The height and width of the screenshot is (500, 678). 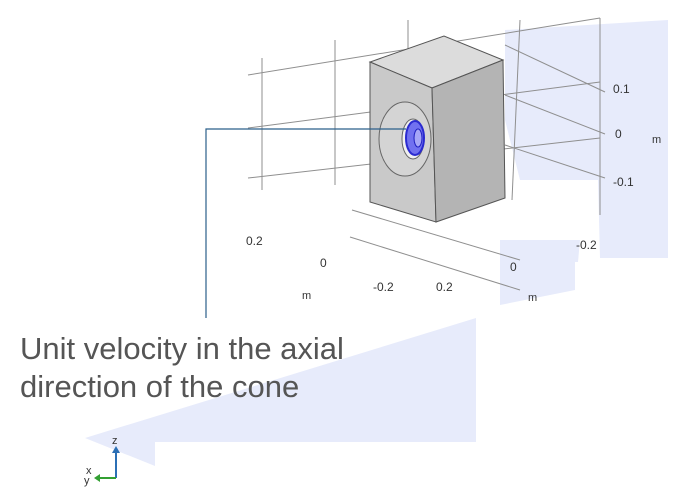 What do you see at coordinates (182, 348) in the screenshot?
I see `annotation-line-1: Unit velocity in the axial` at bounding box center [182, 348].